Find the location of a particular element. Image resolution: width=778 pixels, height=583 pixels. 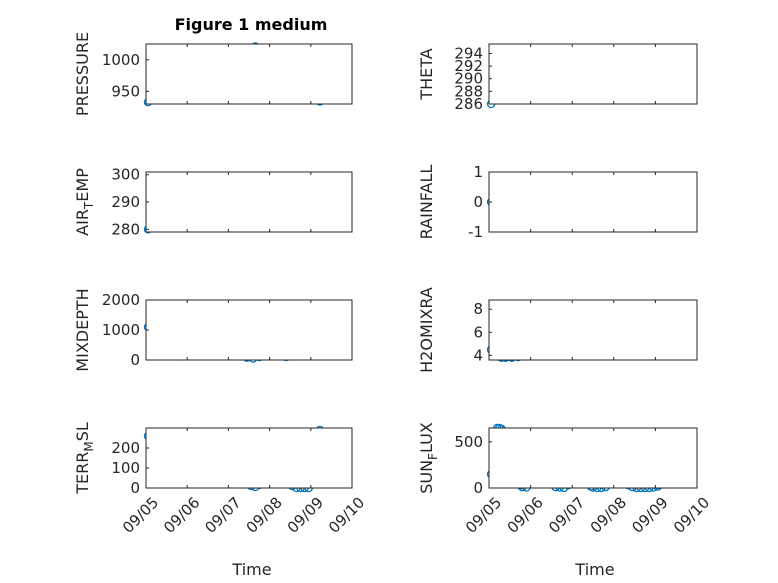

subplot-pressure: 950 1000 PRESSURE is located at coordinates (213, 74).